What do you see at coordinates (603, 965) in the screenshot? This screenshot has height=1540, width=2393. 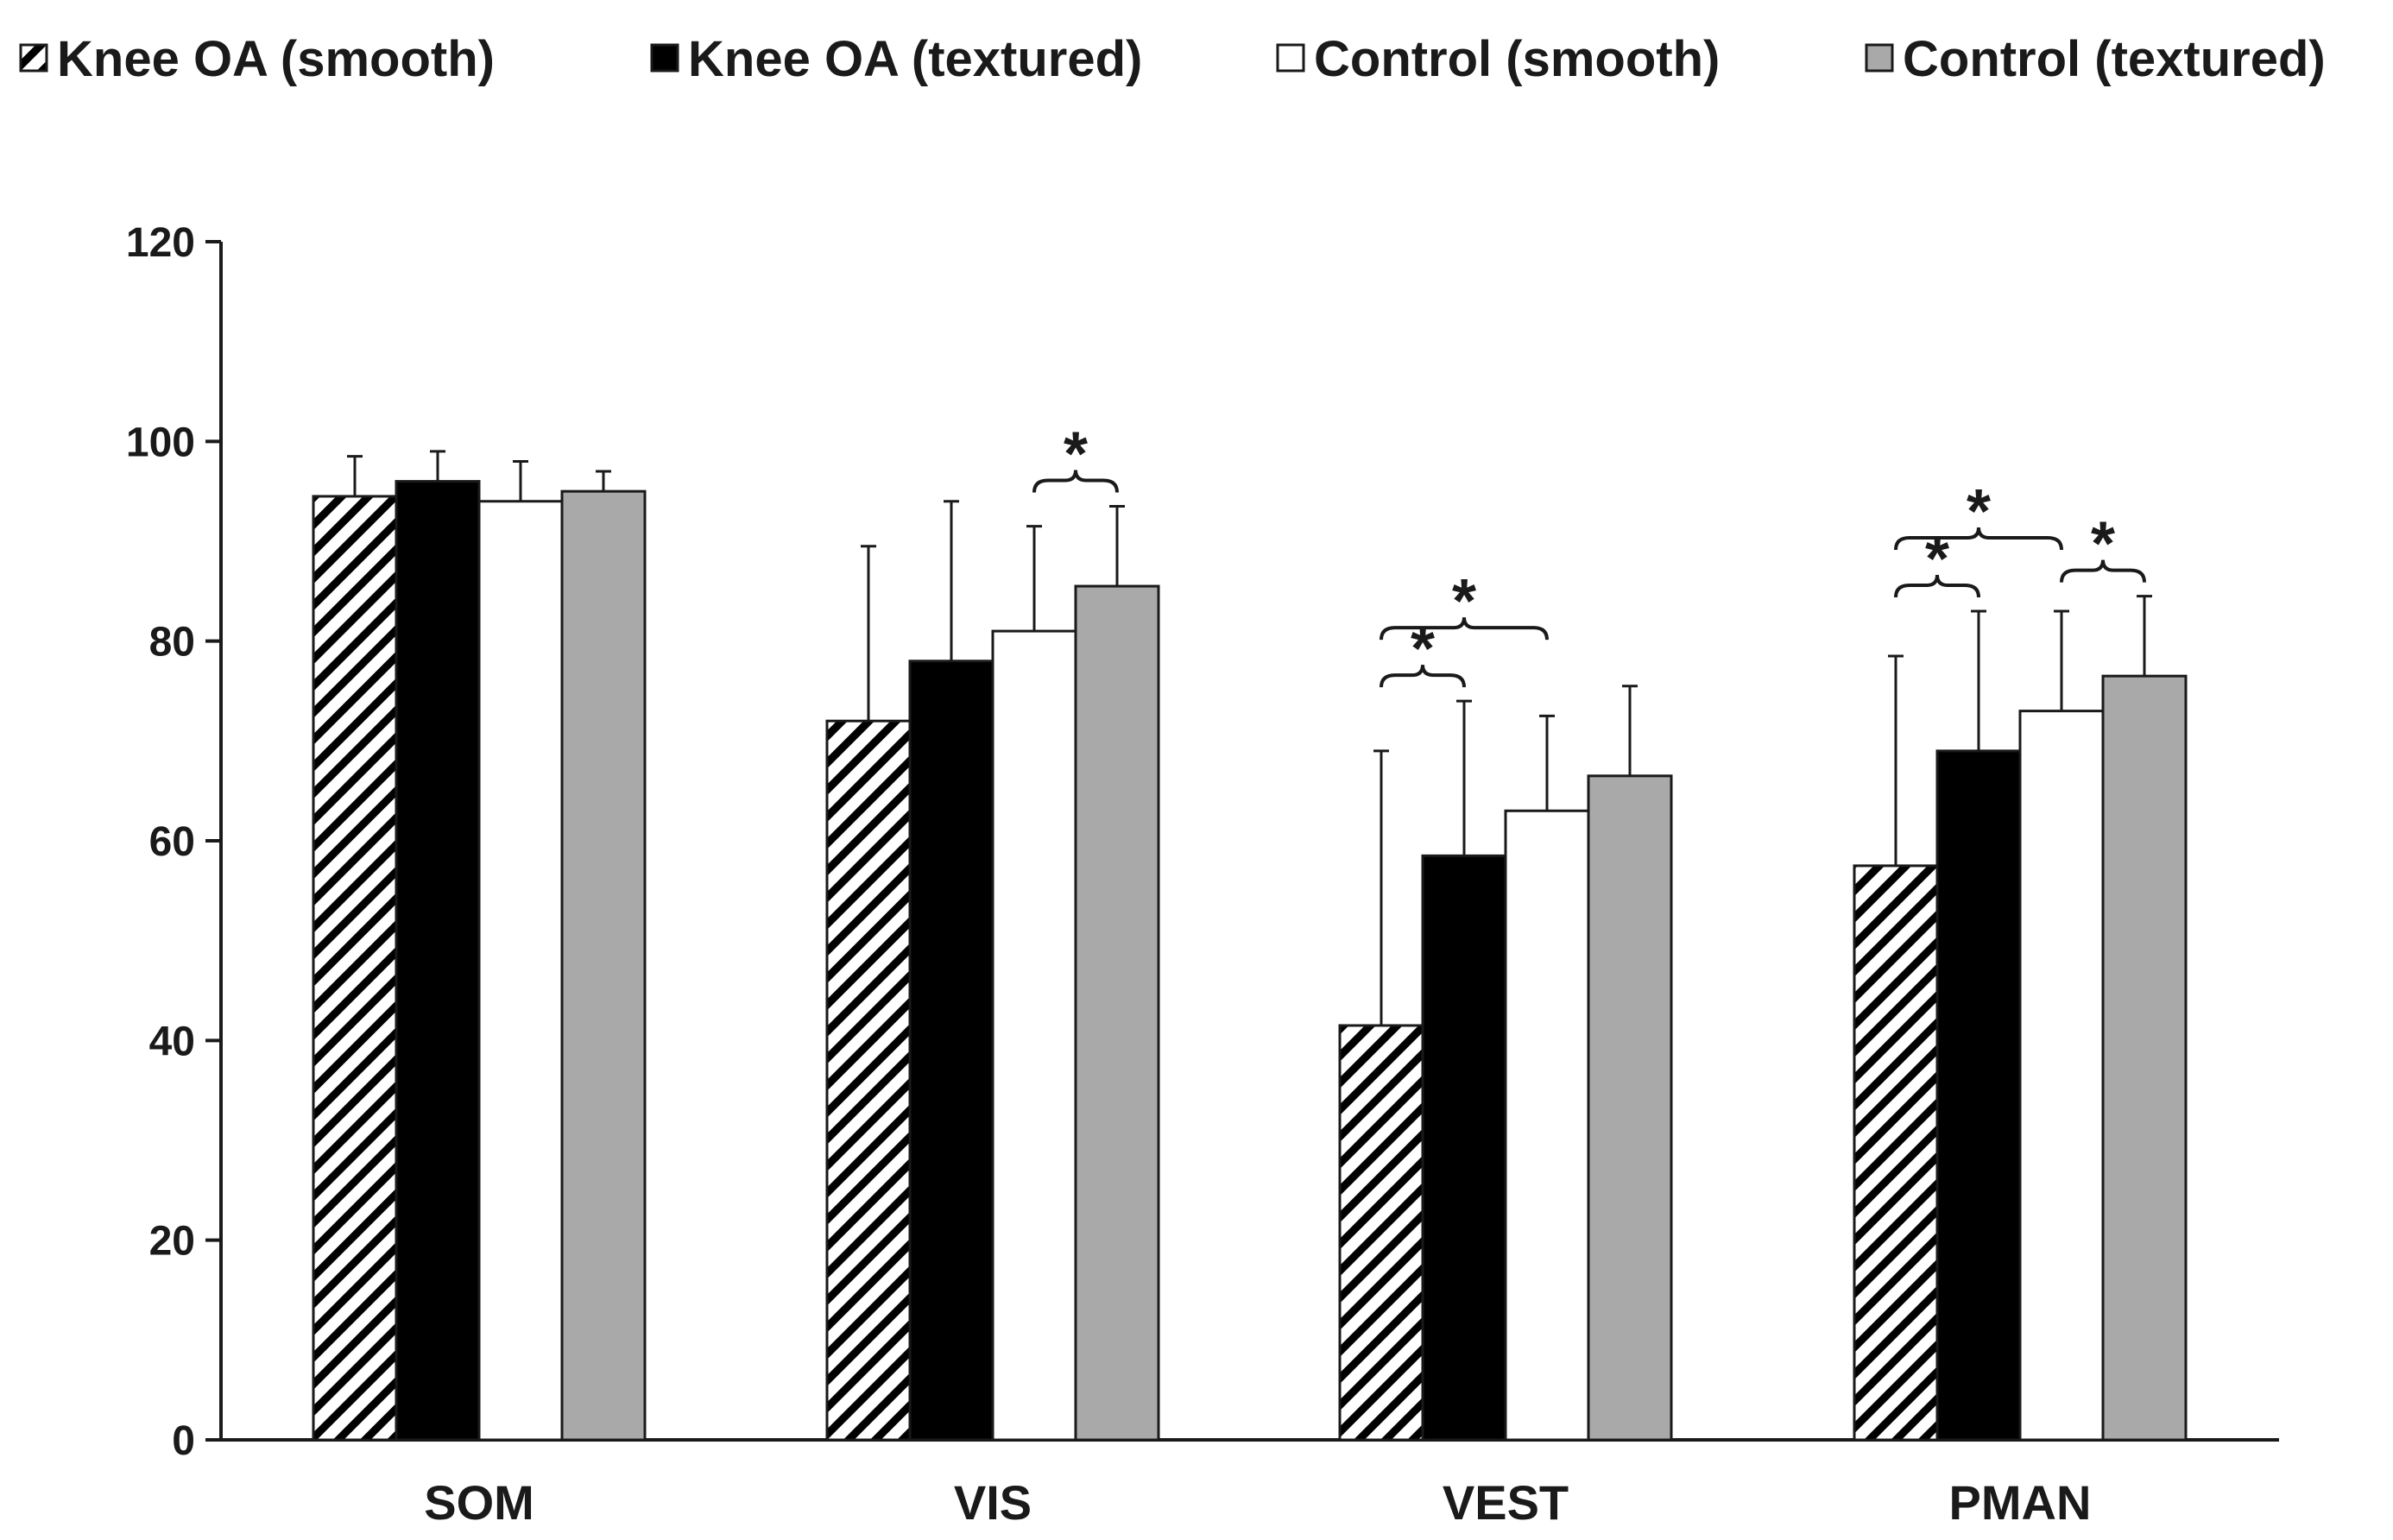 I see `bar-som-gray` at bounding box center [603, 965].